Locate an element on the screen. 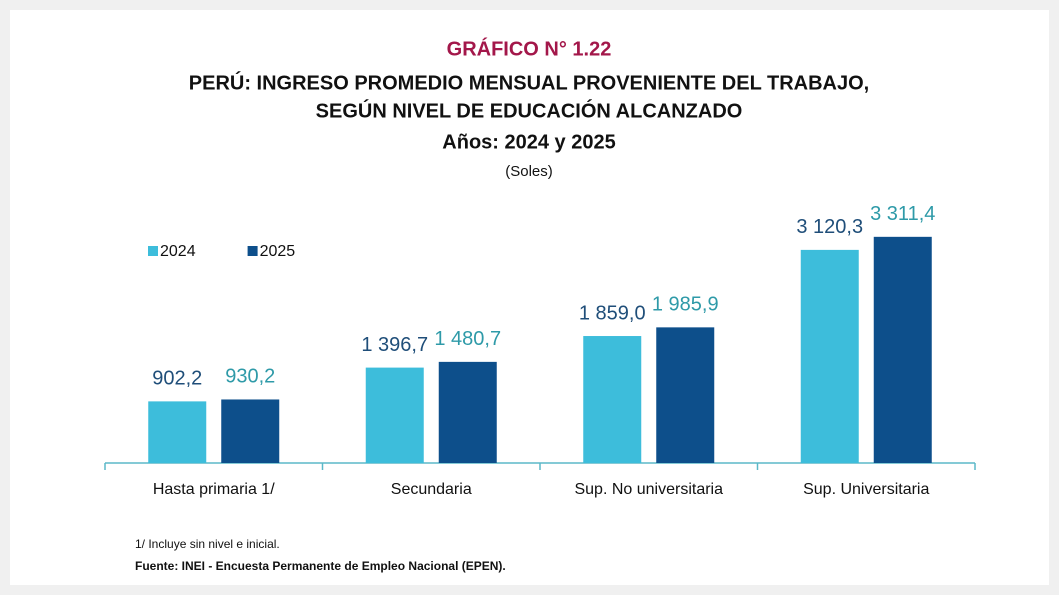  legend-label: 2024 is located at coordinates (178, 251).